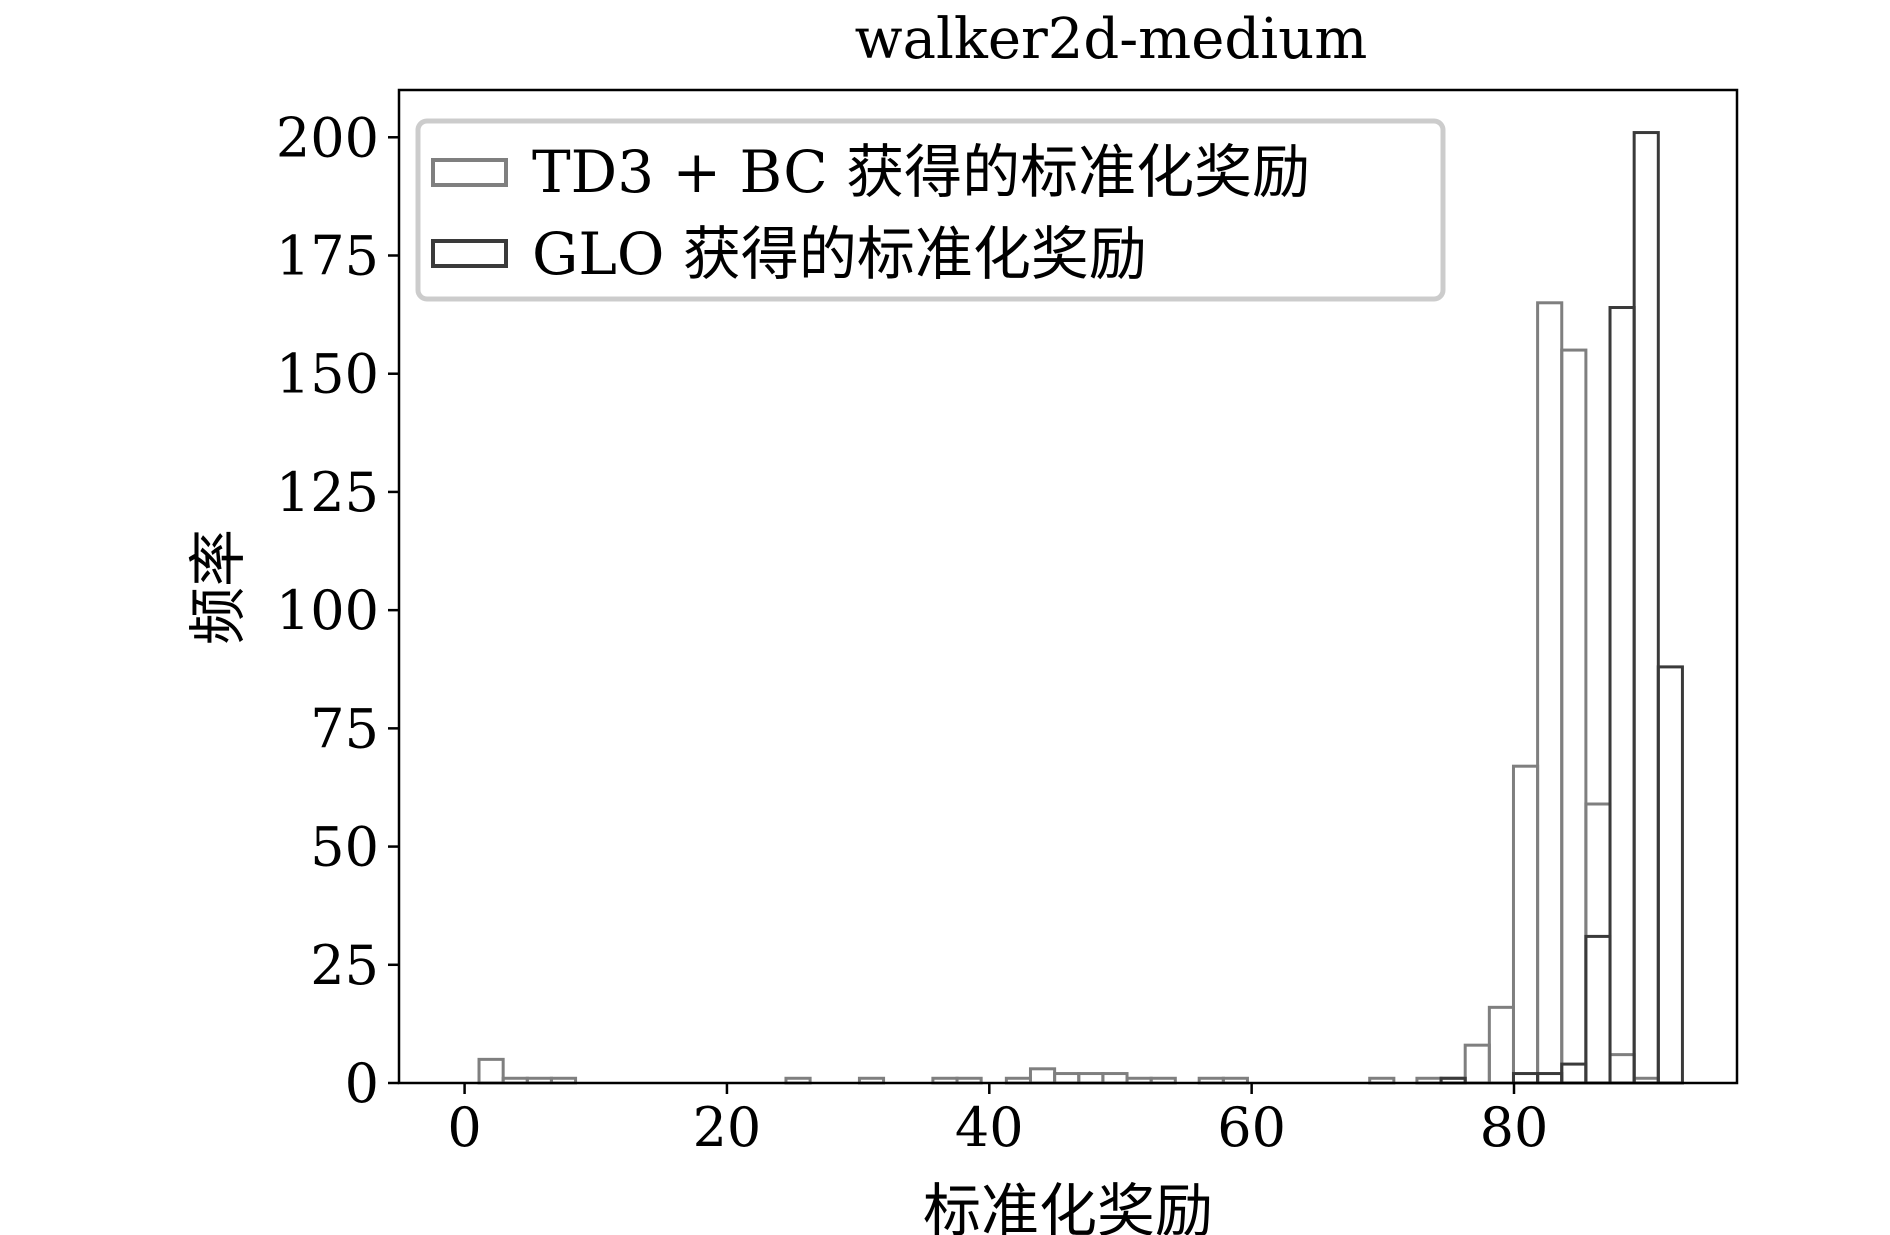  What do you see at coordinates (344, 728) in the screenshot?
I see `y-tick-label: 75` at bounding box center [344, 728].